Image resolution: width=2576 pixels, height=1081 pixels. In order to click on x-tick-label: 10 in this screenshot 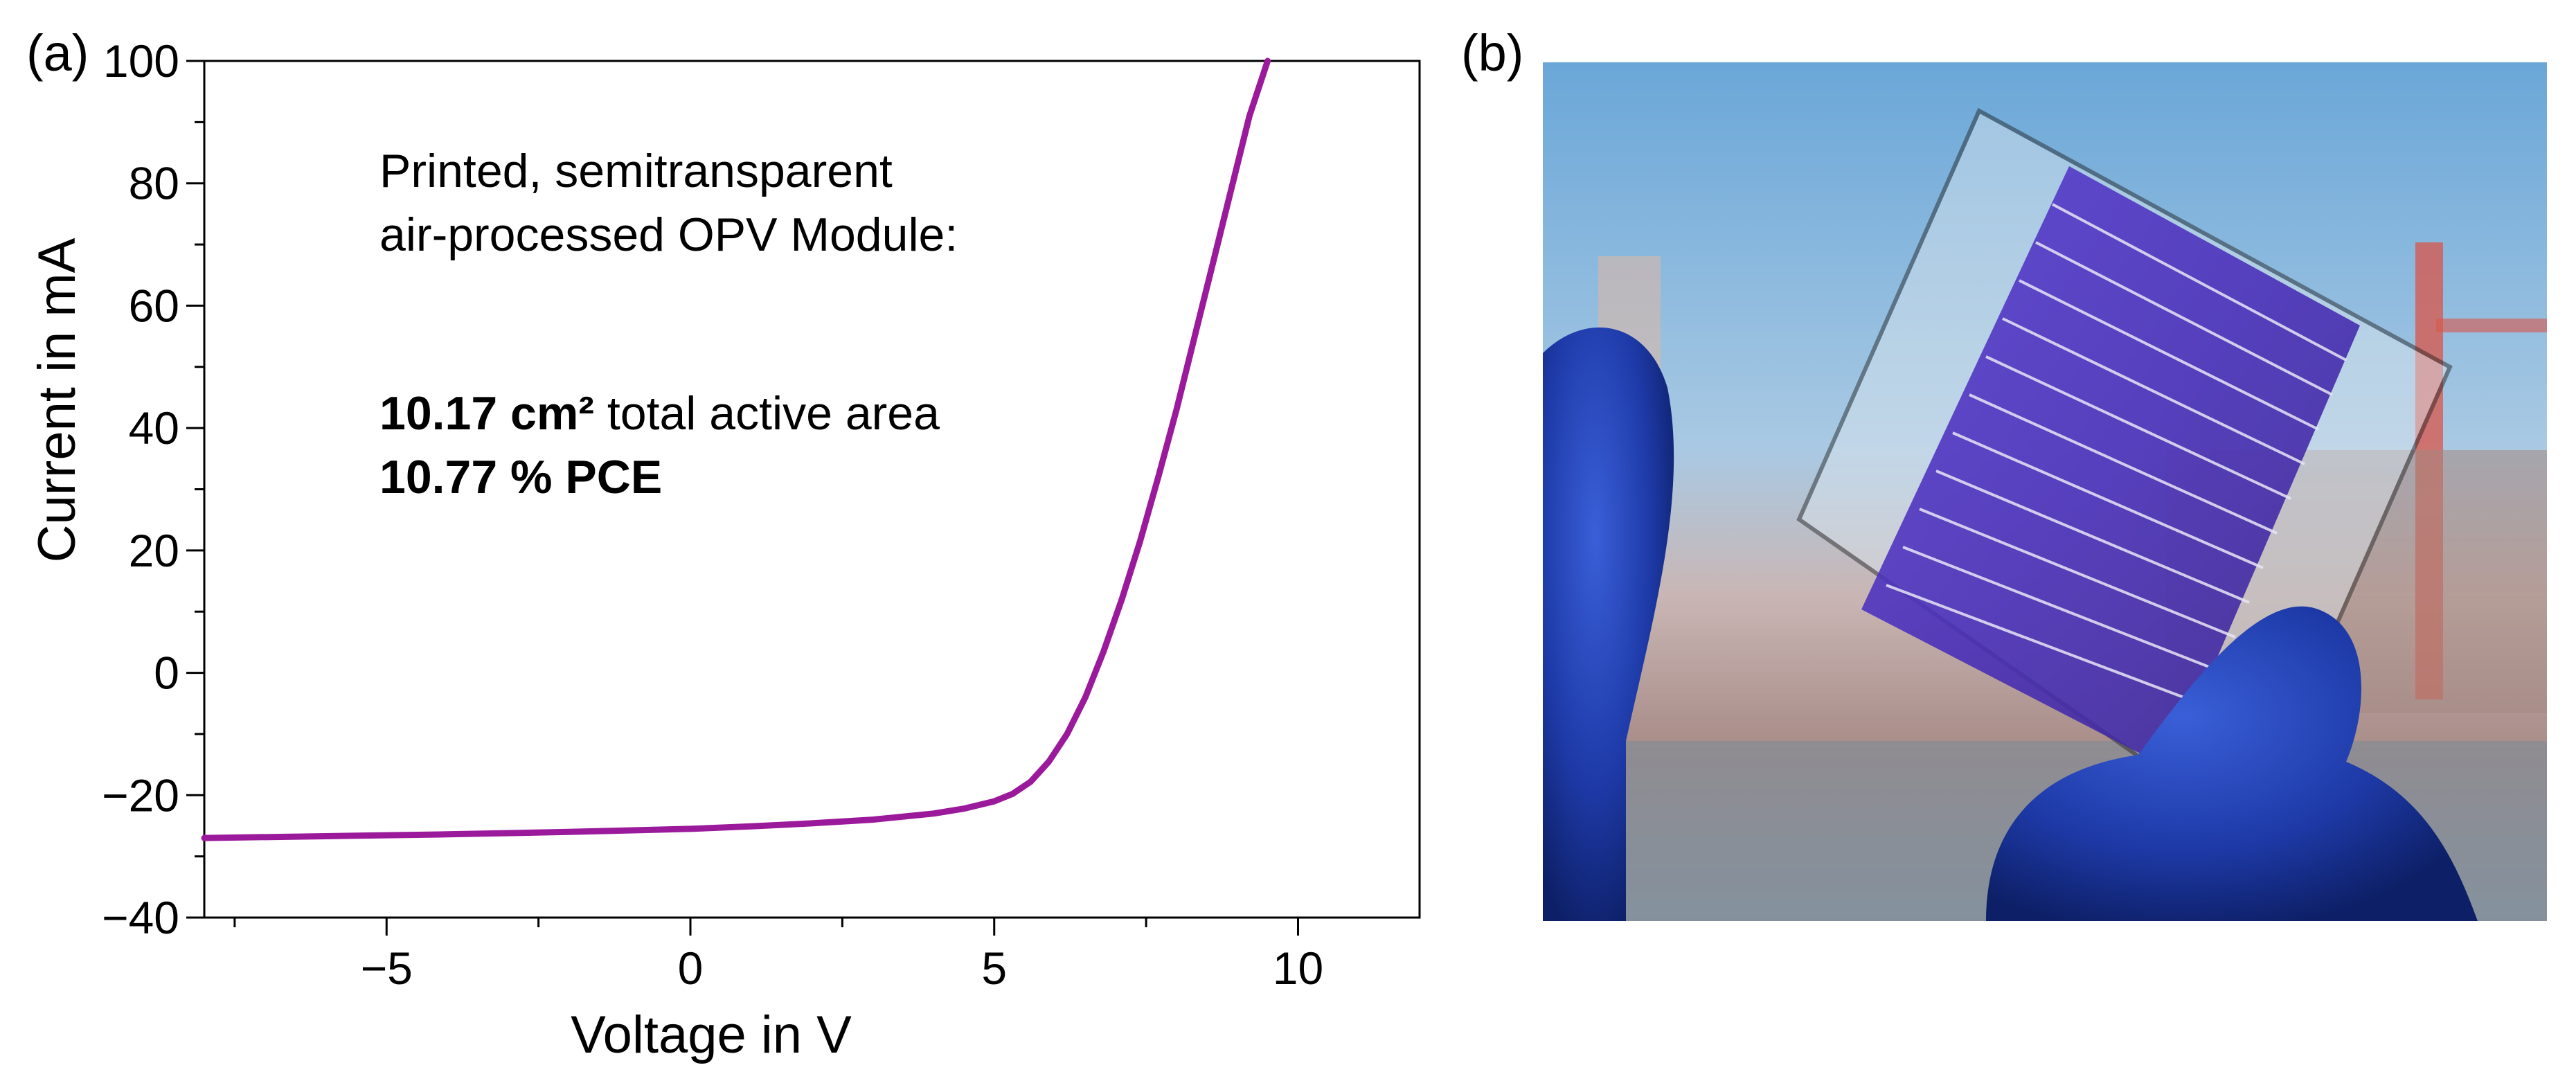, I will do `click(1298, 968)`.